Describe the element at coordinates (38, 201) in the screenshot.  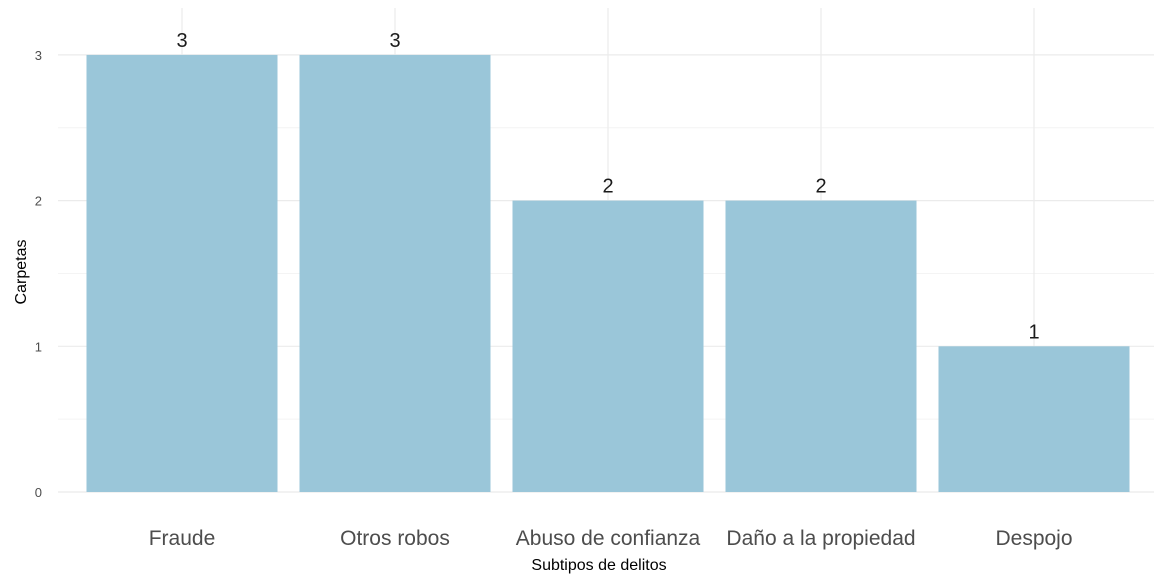
I see `y-tick-label: 2` at that location.